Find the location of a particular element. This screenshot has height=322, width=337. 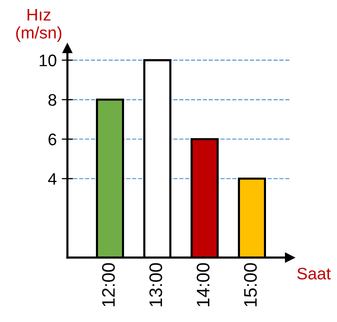

x-tick-label: 15:00 is located at coordinates (250, 284).